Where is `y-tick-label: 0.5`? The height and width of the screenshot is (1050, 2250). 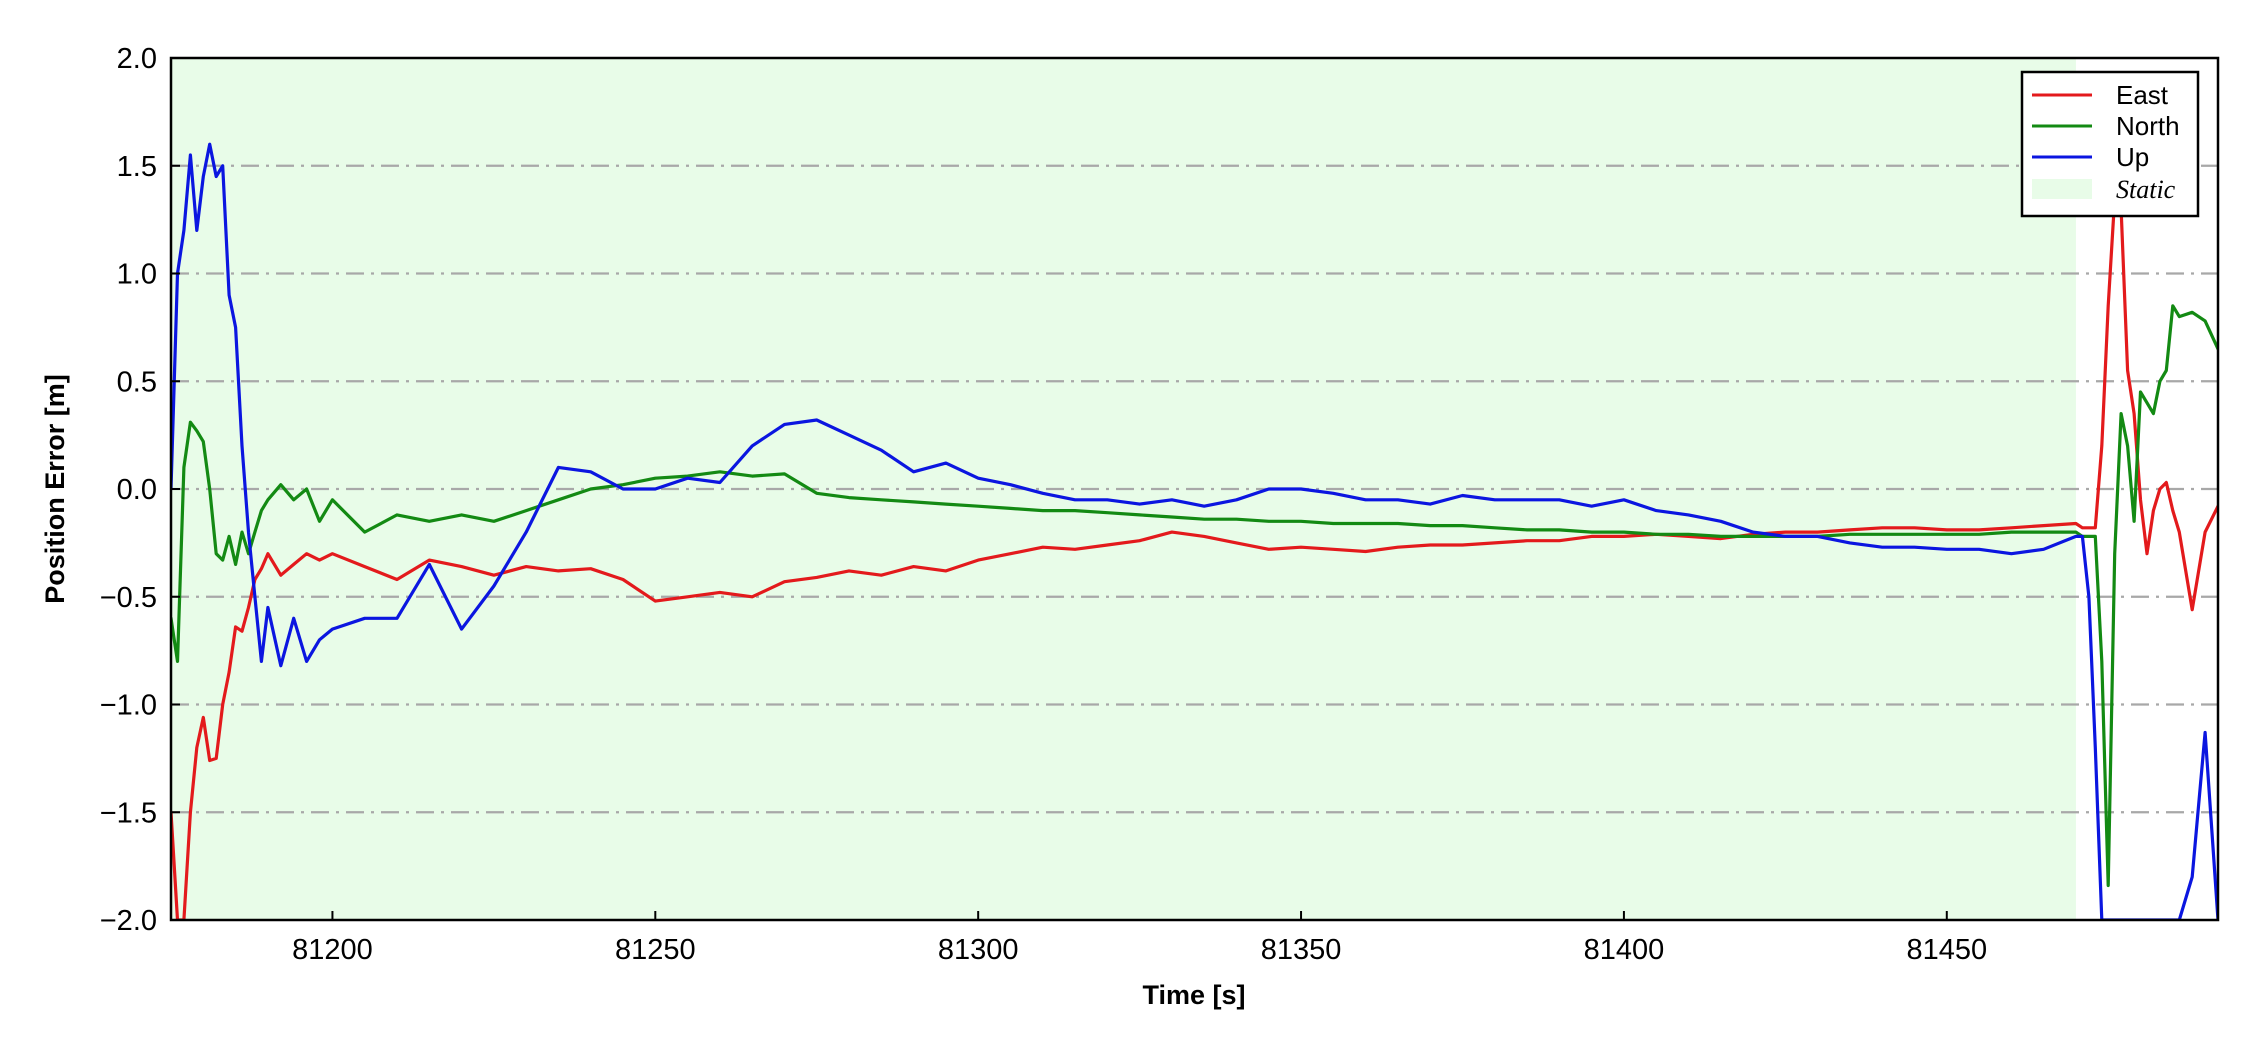 y-tick-label: 0.5 is located at coordinates (137, 382).